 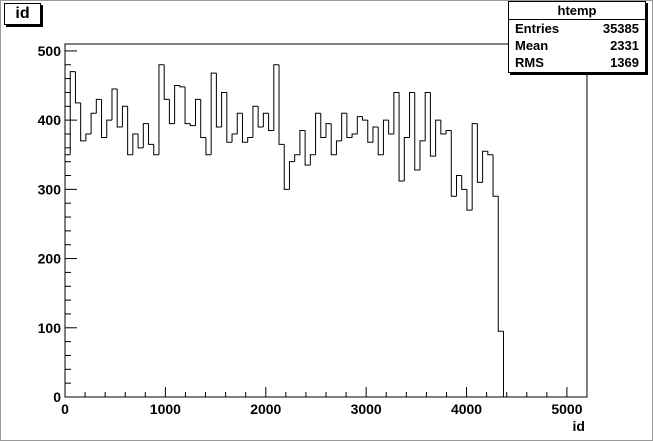 I want to click on stats-row-entries: Entries 35385, so click(x=577, y=28).